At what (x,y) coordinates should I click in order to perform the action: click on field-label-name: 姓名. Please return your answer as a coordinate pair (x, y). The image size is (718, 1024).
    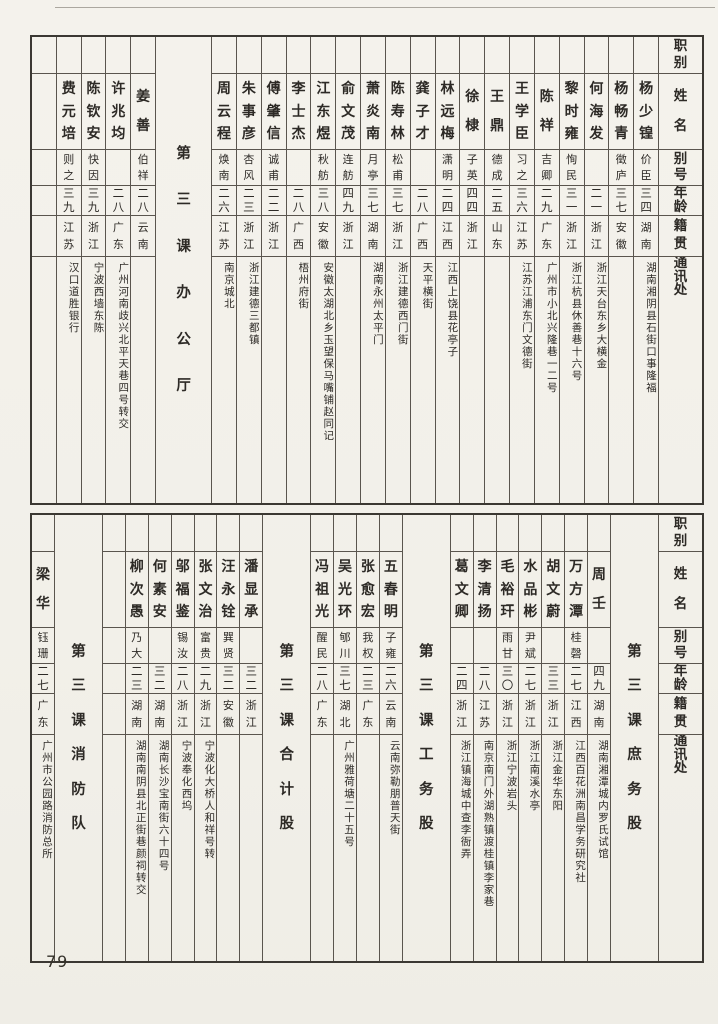
    Looking at the image, I should click on (680, 590).